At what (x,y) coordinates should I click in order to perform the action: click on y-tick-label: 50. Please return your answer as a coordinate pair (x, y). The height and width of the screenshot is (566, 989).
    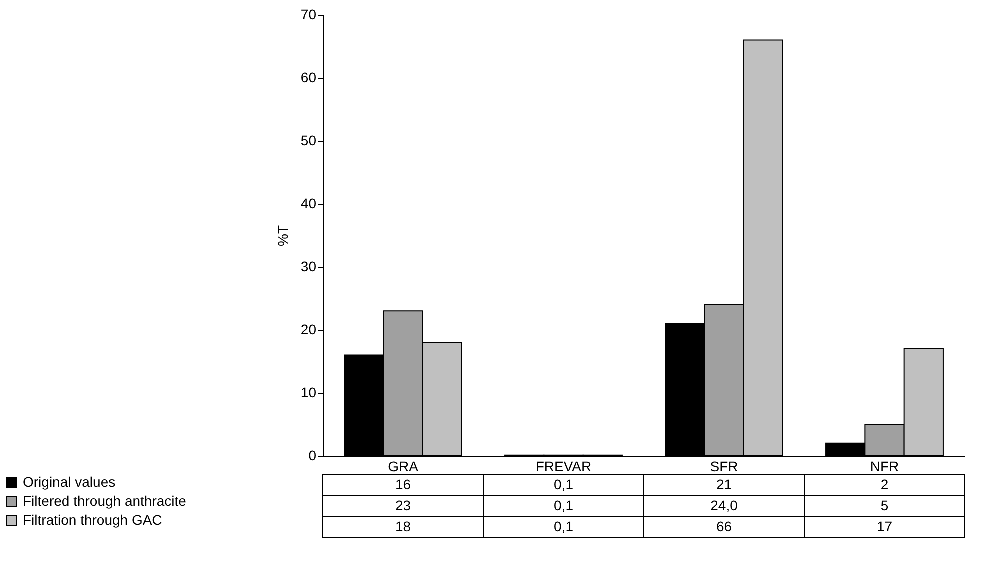
    Looking at the image, I should click on (308, 140).